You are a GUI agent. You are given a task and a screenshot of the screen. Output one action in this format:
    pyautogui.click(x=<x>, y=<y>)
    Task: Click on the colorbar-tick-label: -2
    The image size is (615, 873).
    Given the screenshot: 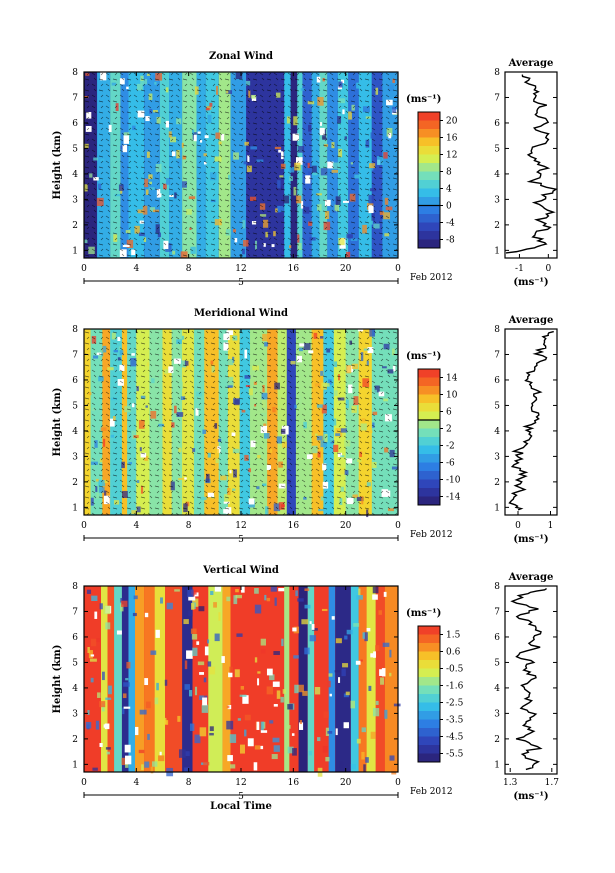 What is the action you would take?
    pyautogui.click(x=450, y=447)
    